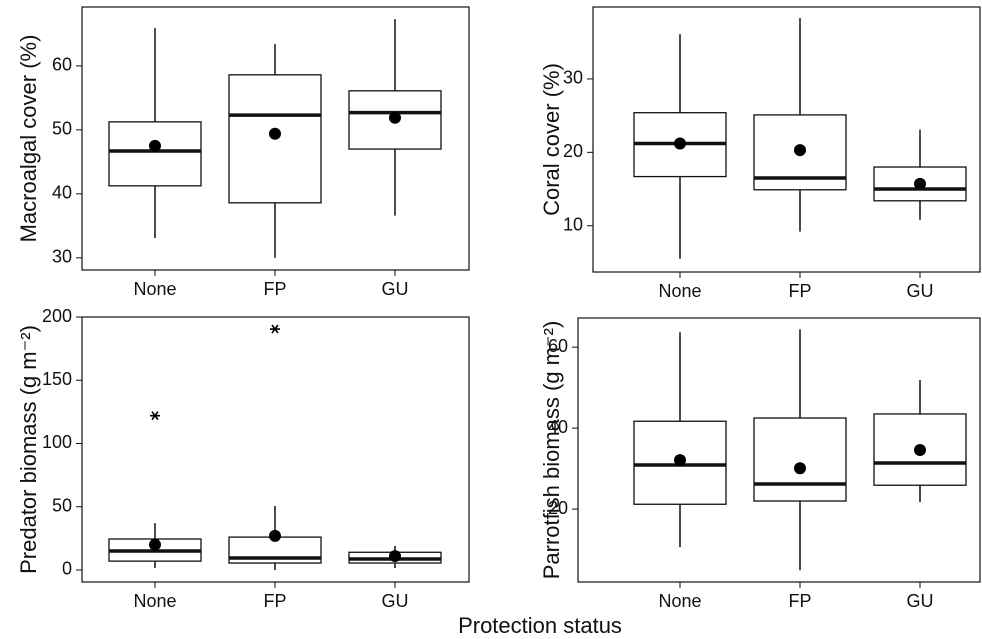  I want to click on y-axis-label: Coral cover (%), so click(551, 139).